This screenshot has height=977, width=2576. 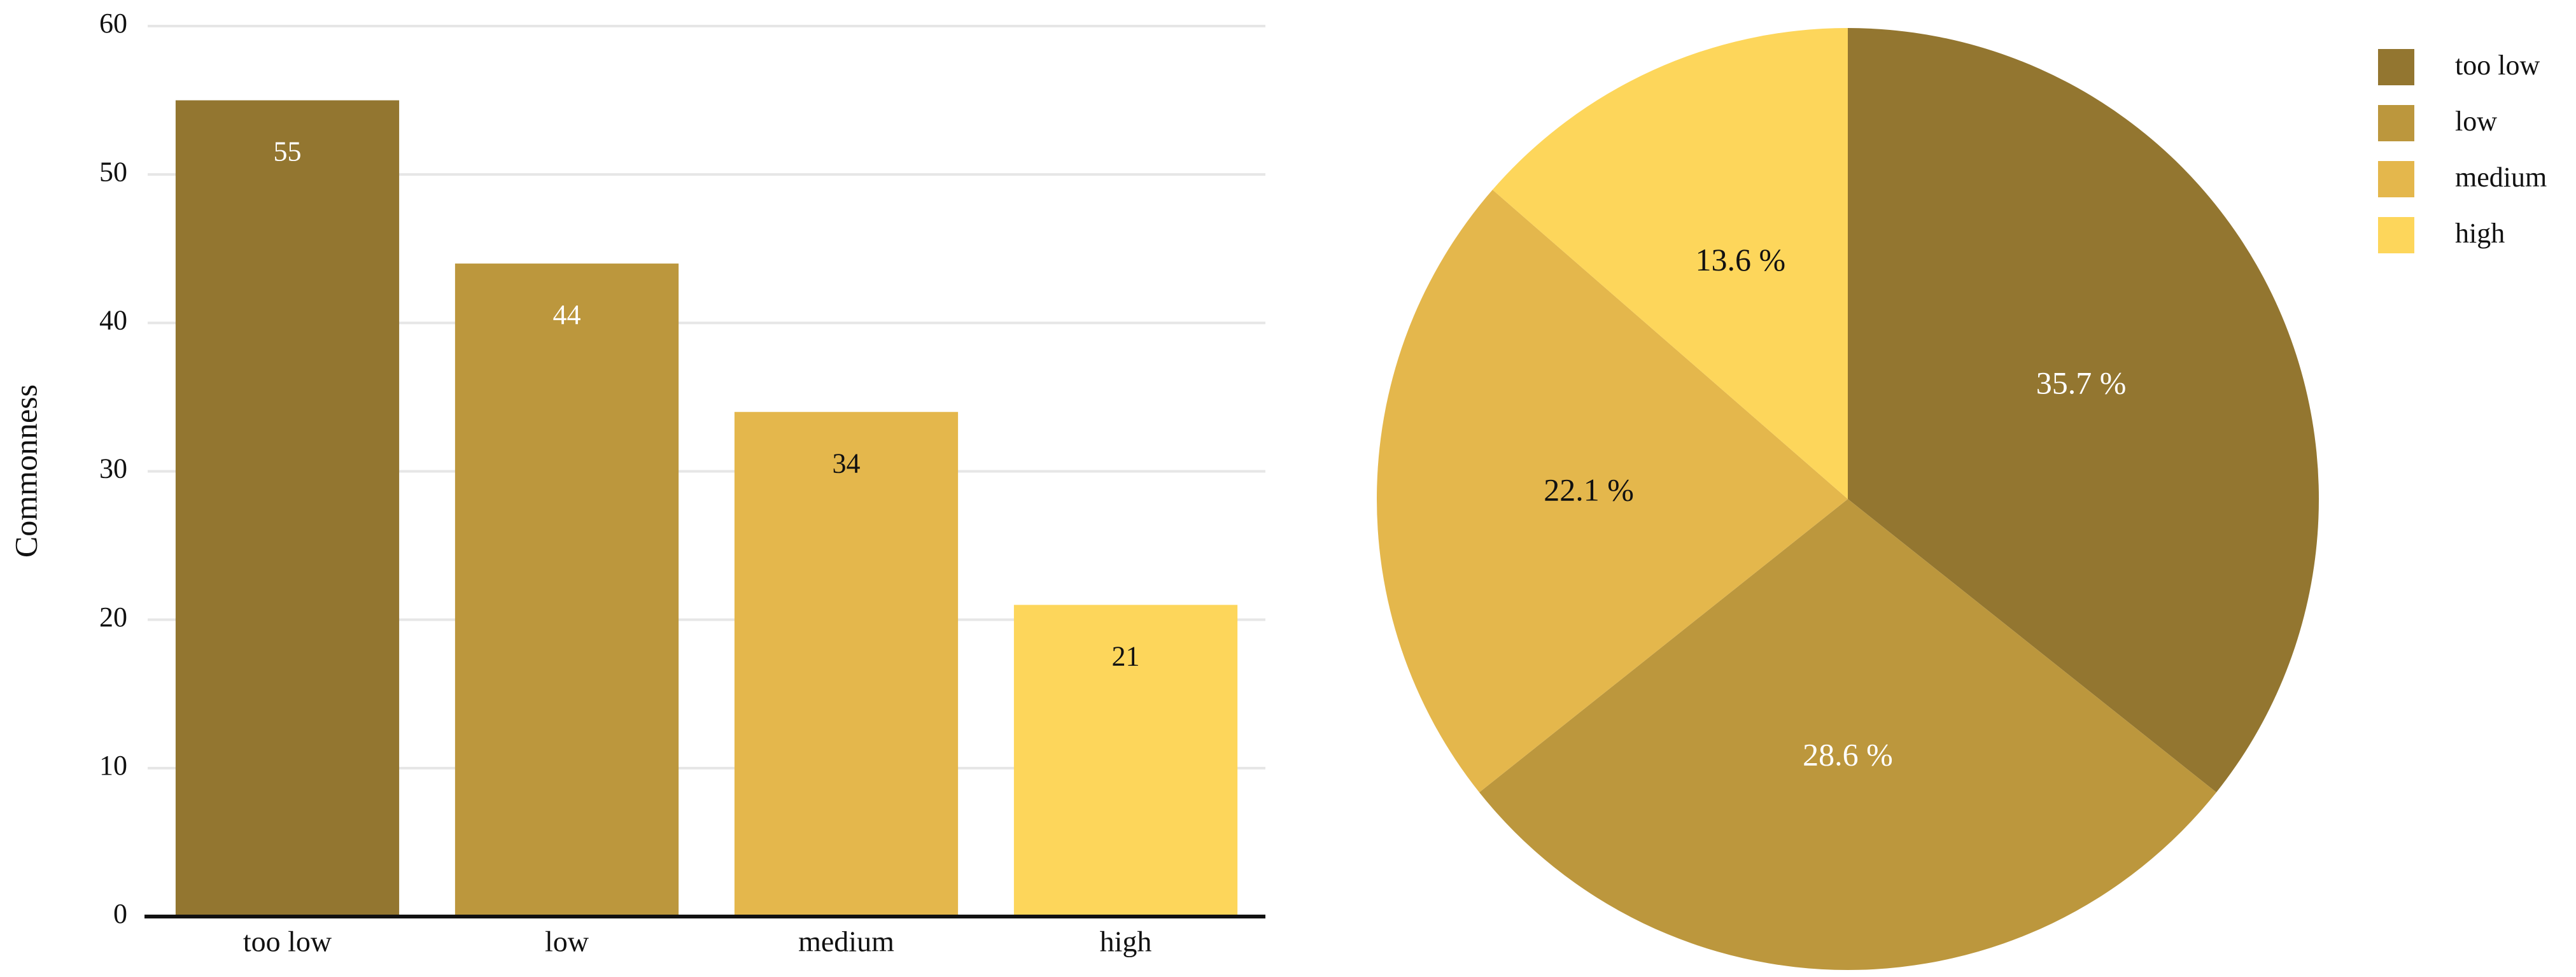 I want to click on legend-label: too low, so click(x=2498, y=65).